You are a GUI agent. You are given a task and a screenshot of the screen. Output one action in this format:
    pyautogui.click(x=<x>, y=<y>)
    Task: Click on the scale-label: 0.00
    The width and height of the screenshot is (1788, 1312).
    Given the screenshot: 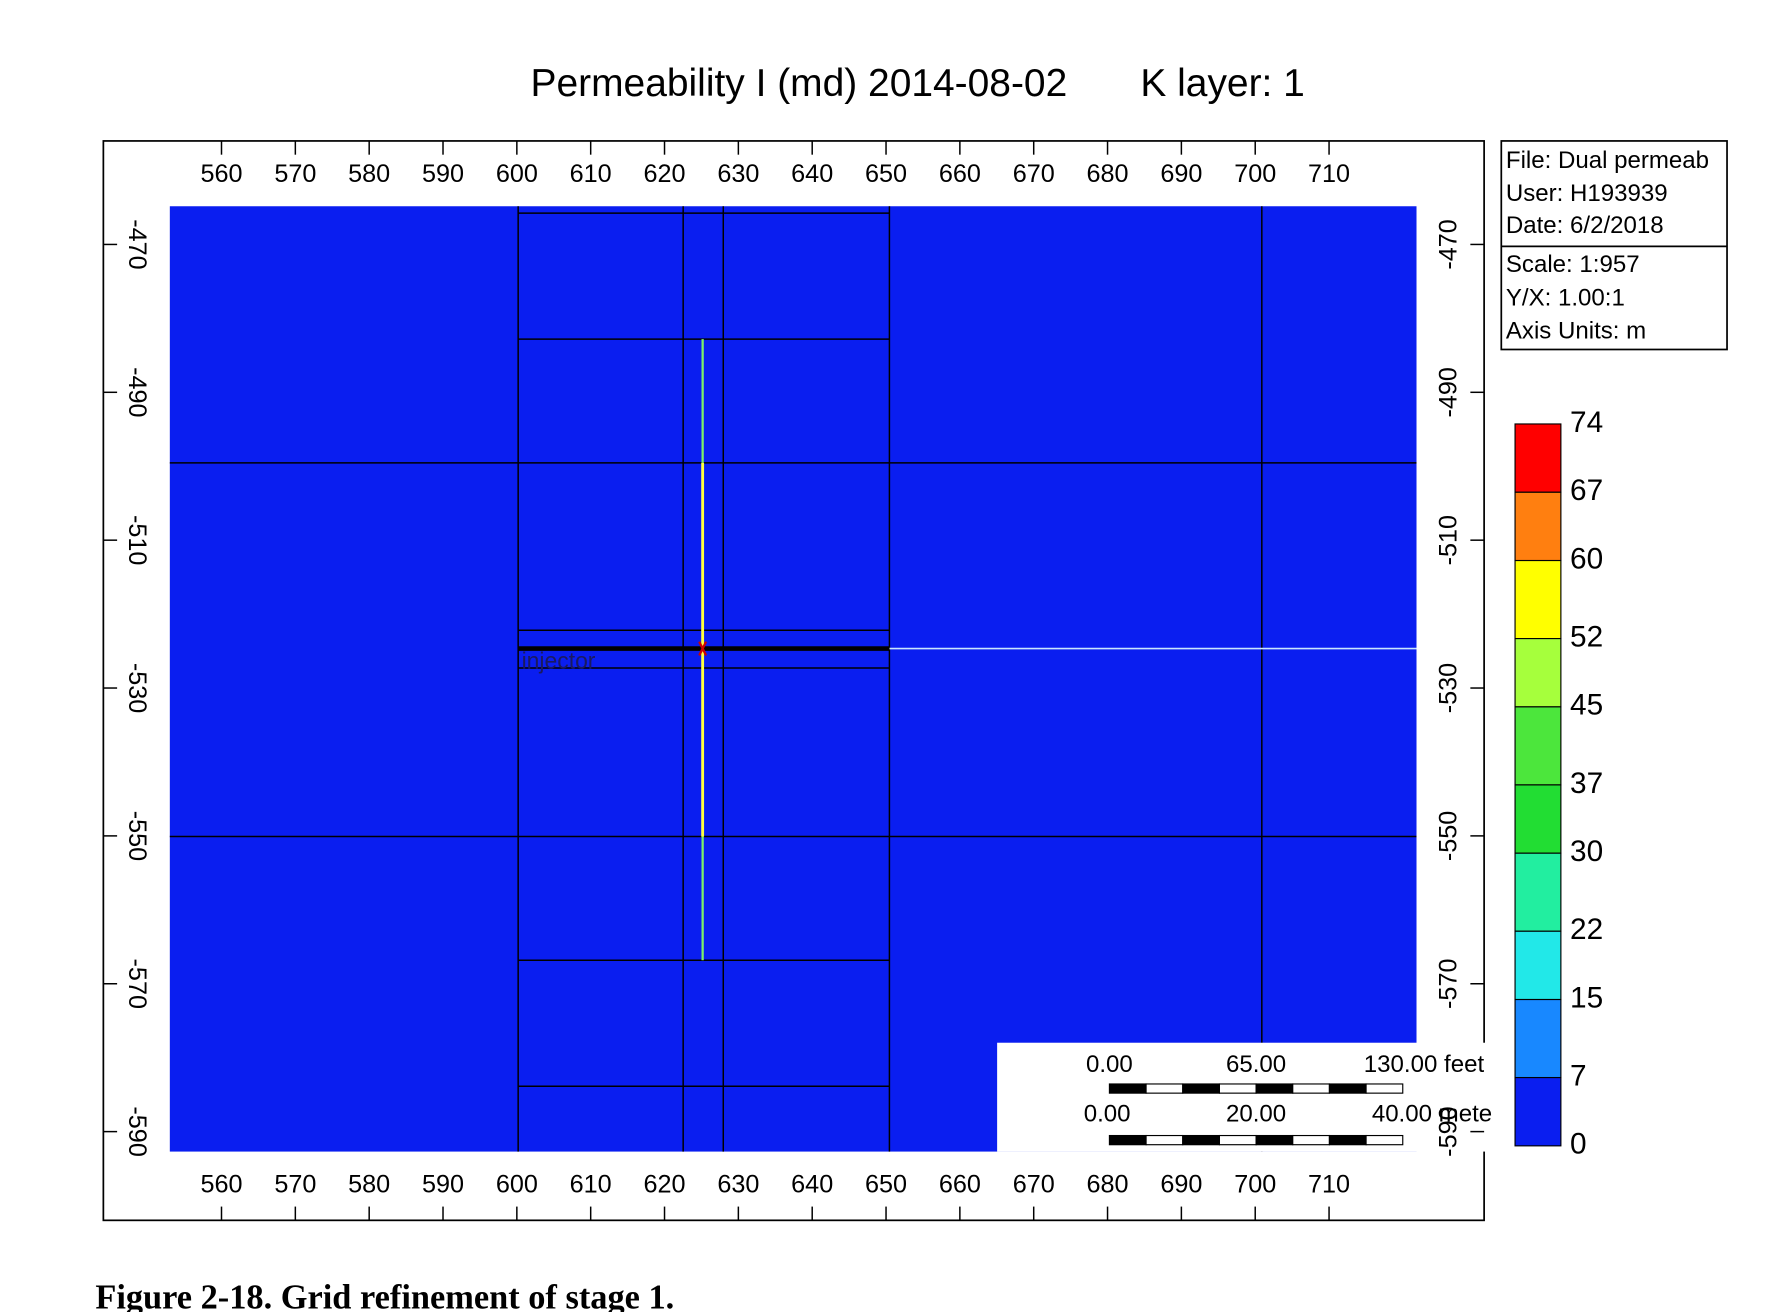 What is the action you would take?
    pyautogui.click(x=1109, y=1064)
    